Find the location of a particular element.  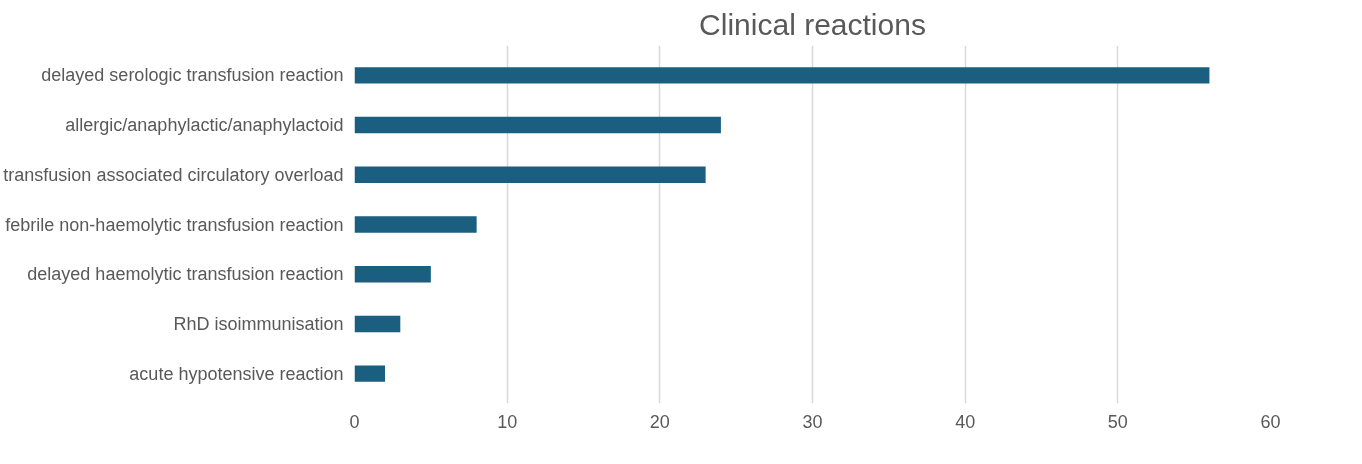

x-tick-label: 30 is located at coordinates (812, 421).